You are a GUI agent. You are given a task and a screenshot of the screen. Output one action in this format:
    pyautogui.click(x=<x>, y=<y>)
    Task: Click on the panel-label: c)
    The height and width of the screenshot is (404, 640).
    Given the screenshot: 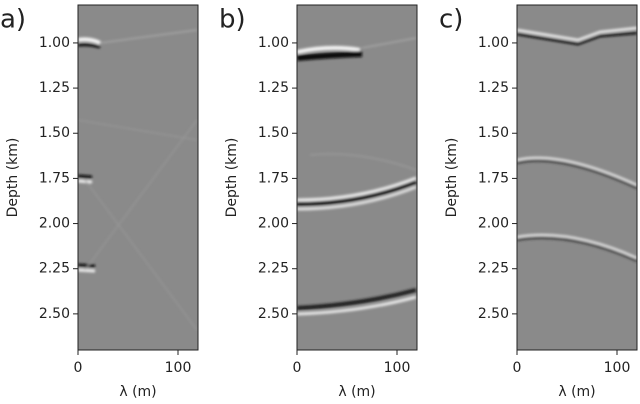 What is the action you would take?
    pyautogui.click(x=451, y=20)
    